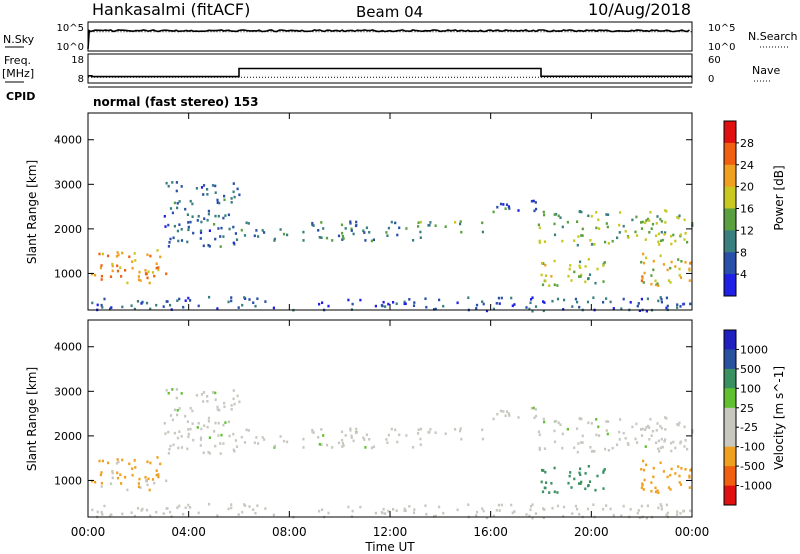  I want to click on colorbar-tick-label: 4, so click(743, 274).